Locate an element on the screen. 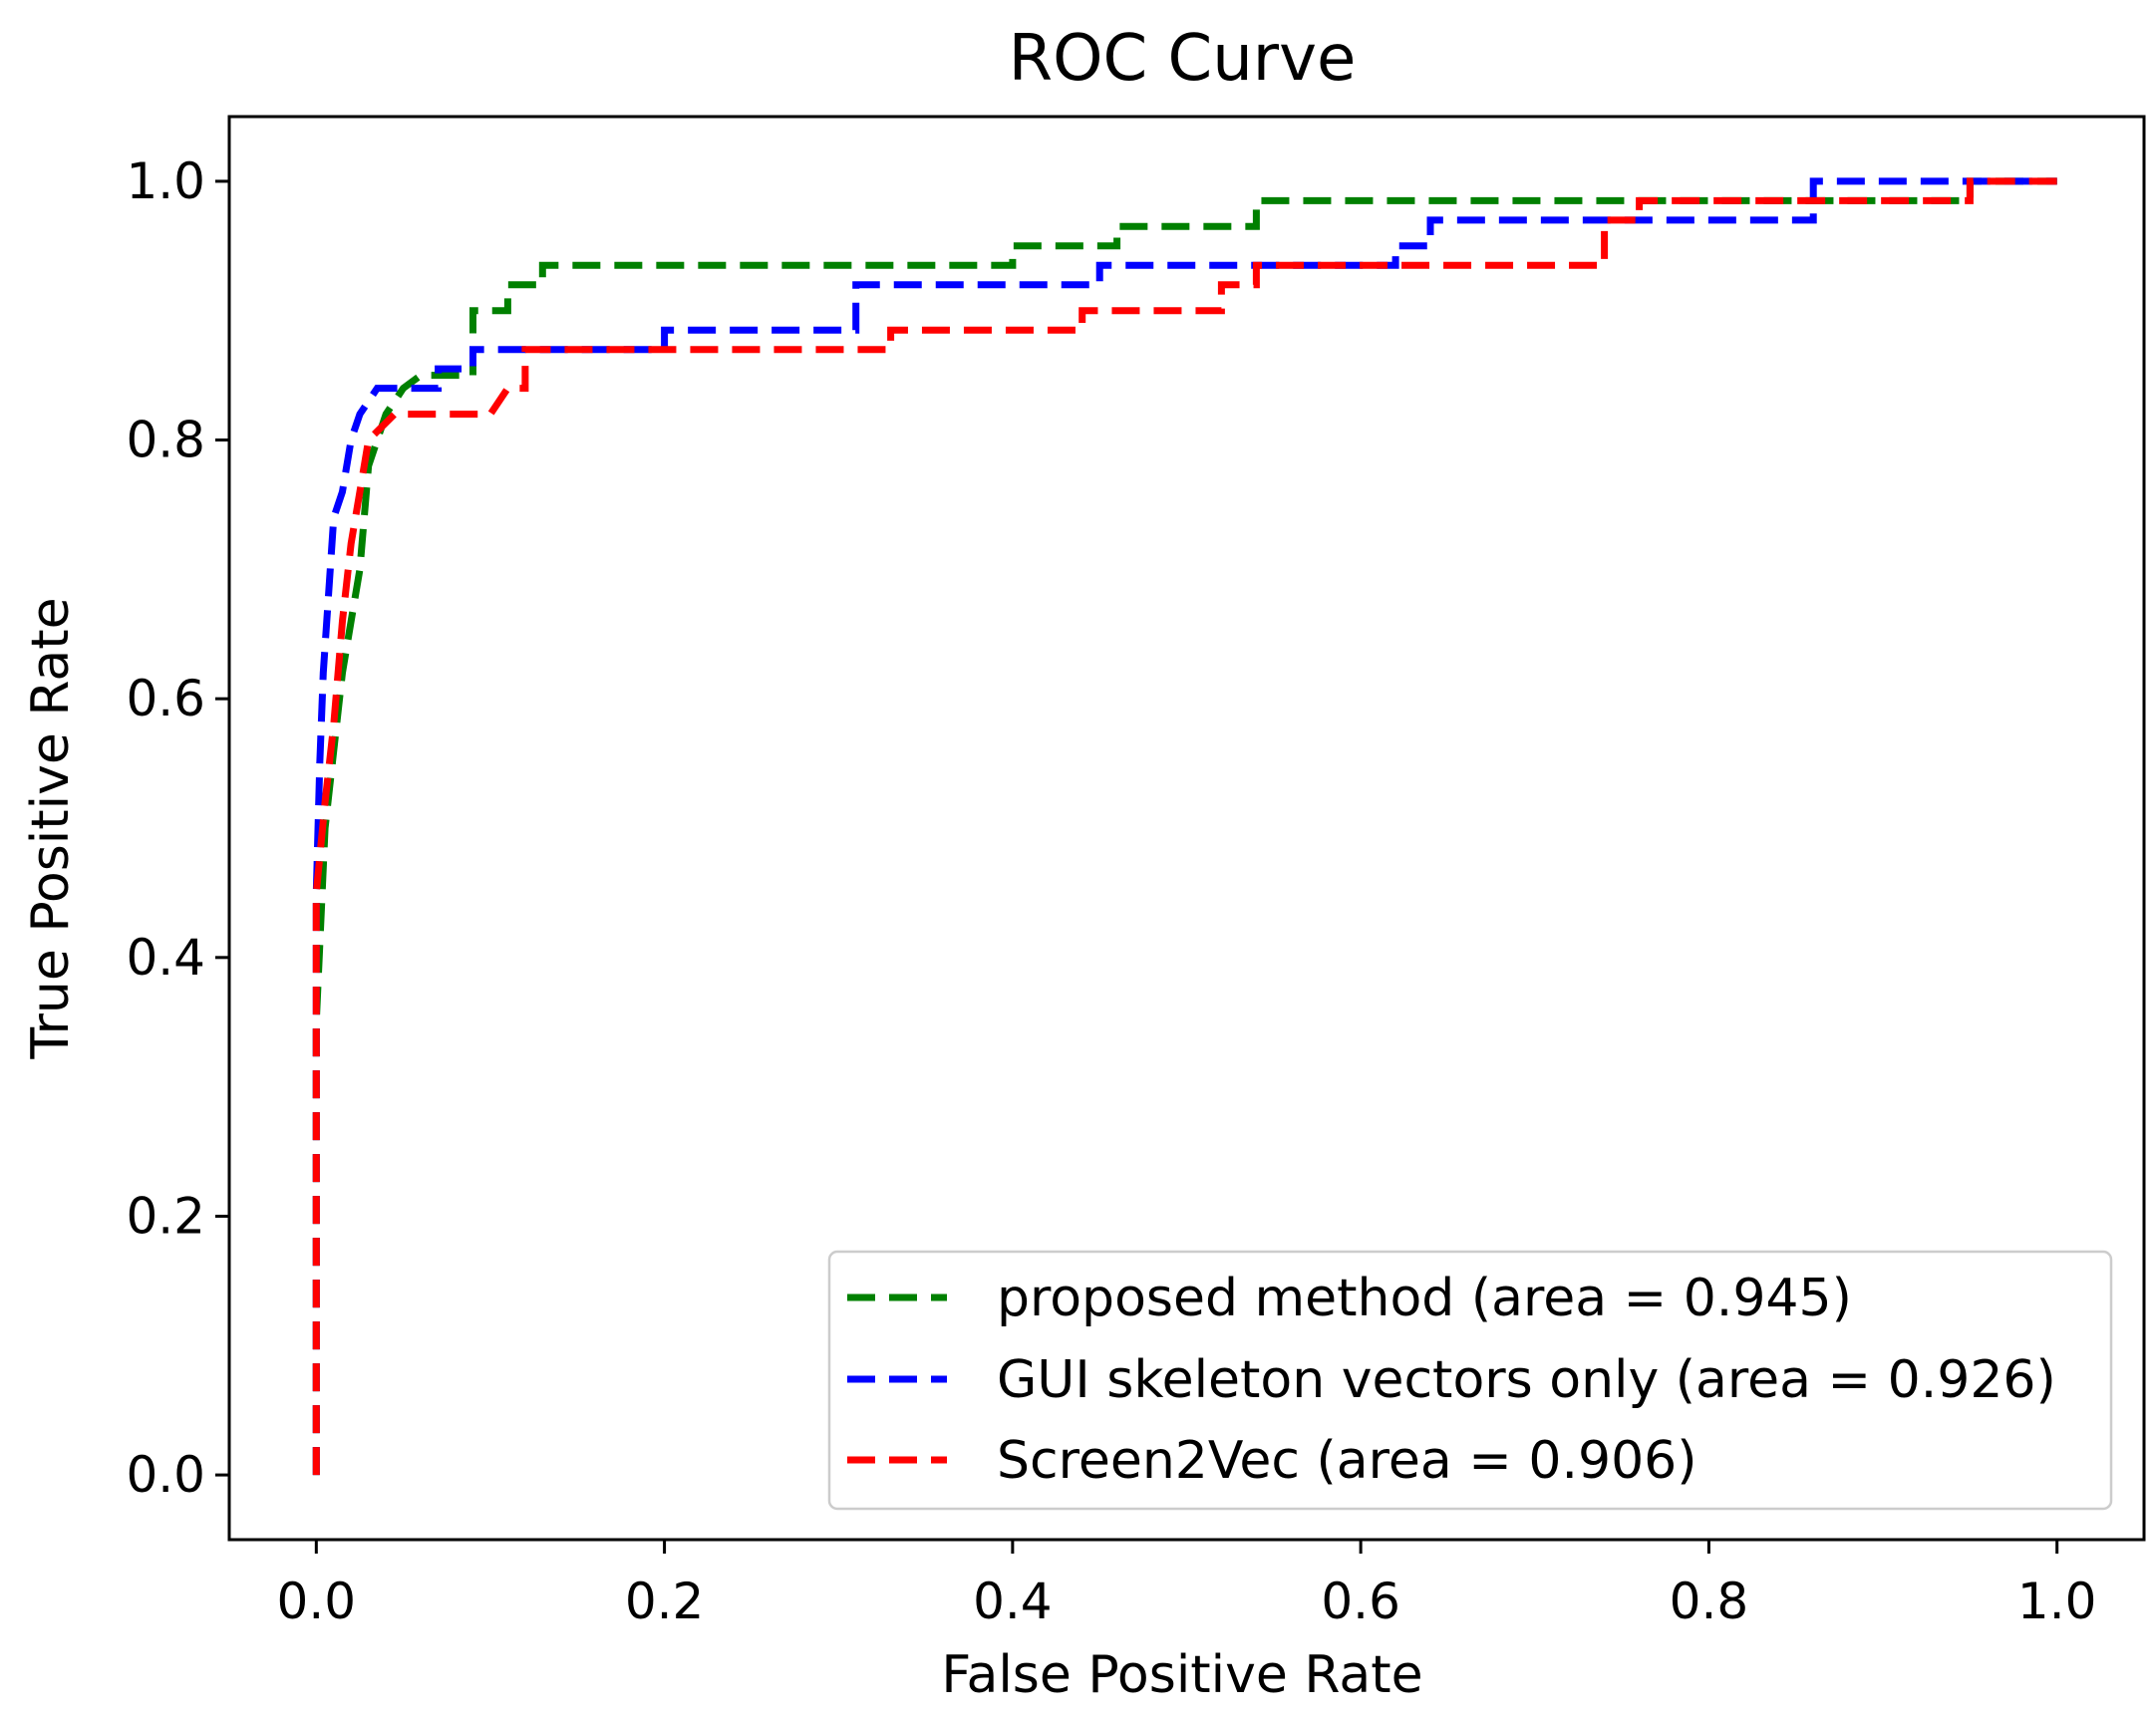 Image resolution: width=2156 pixels, height=1724 pixels. x-tick-label: 0.2 is located at coordinates (665, 1601).